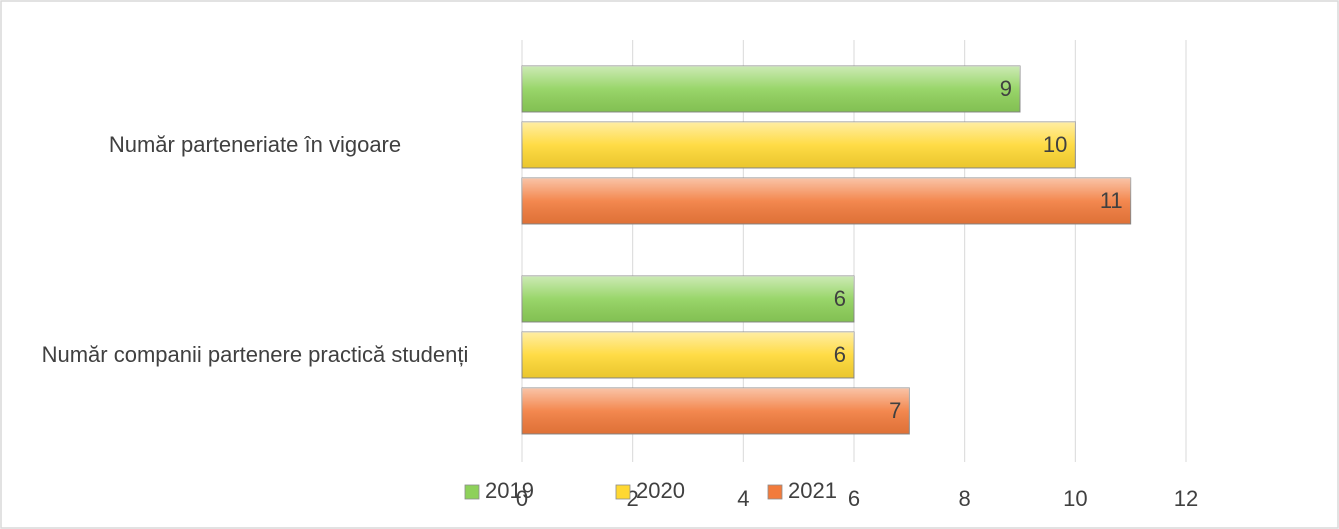 The height and width of the screenshot is (529, 1339). What do you see at coordinates (255, 144) in the screenshot?
I see `category-label: Număr parteneriate în vigoare` at bounding box center [255, 144].